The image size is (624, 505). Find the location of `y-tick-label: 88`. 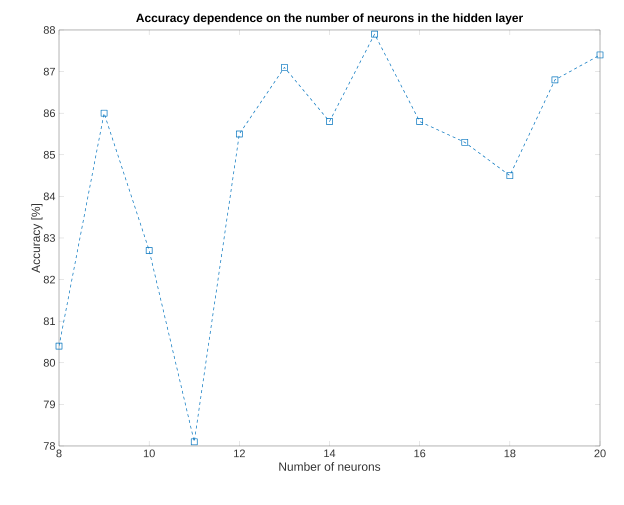

y-tick-label: 88 is located at coordinates (49, 30).